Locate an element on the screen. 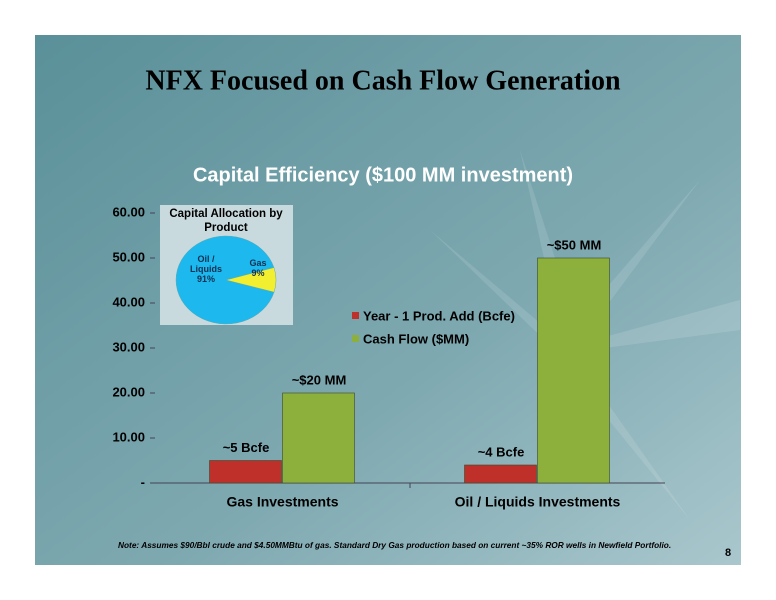 The width and height of the screenshot is (776, 600). y-tick-label: 20.00 is located at coordinates (128, 391).